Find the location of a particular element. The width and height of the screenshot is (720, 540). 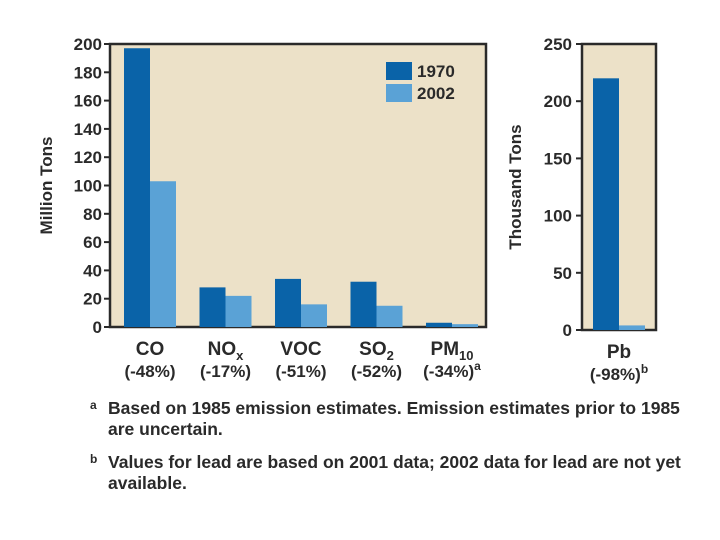

y-tick-label: 120 is located at coordinates (88, 157).